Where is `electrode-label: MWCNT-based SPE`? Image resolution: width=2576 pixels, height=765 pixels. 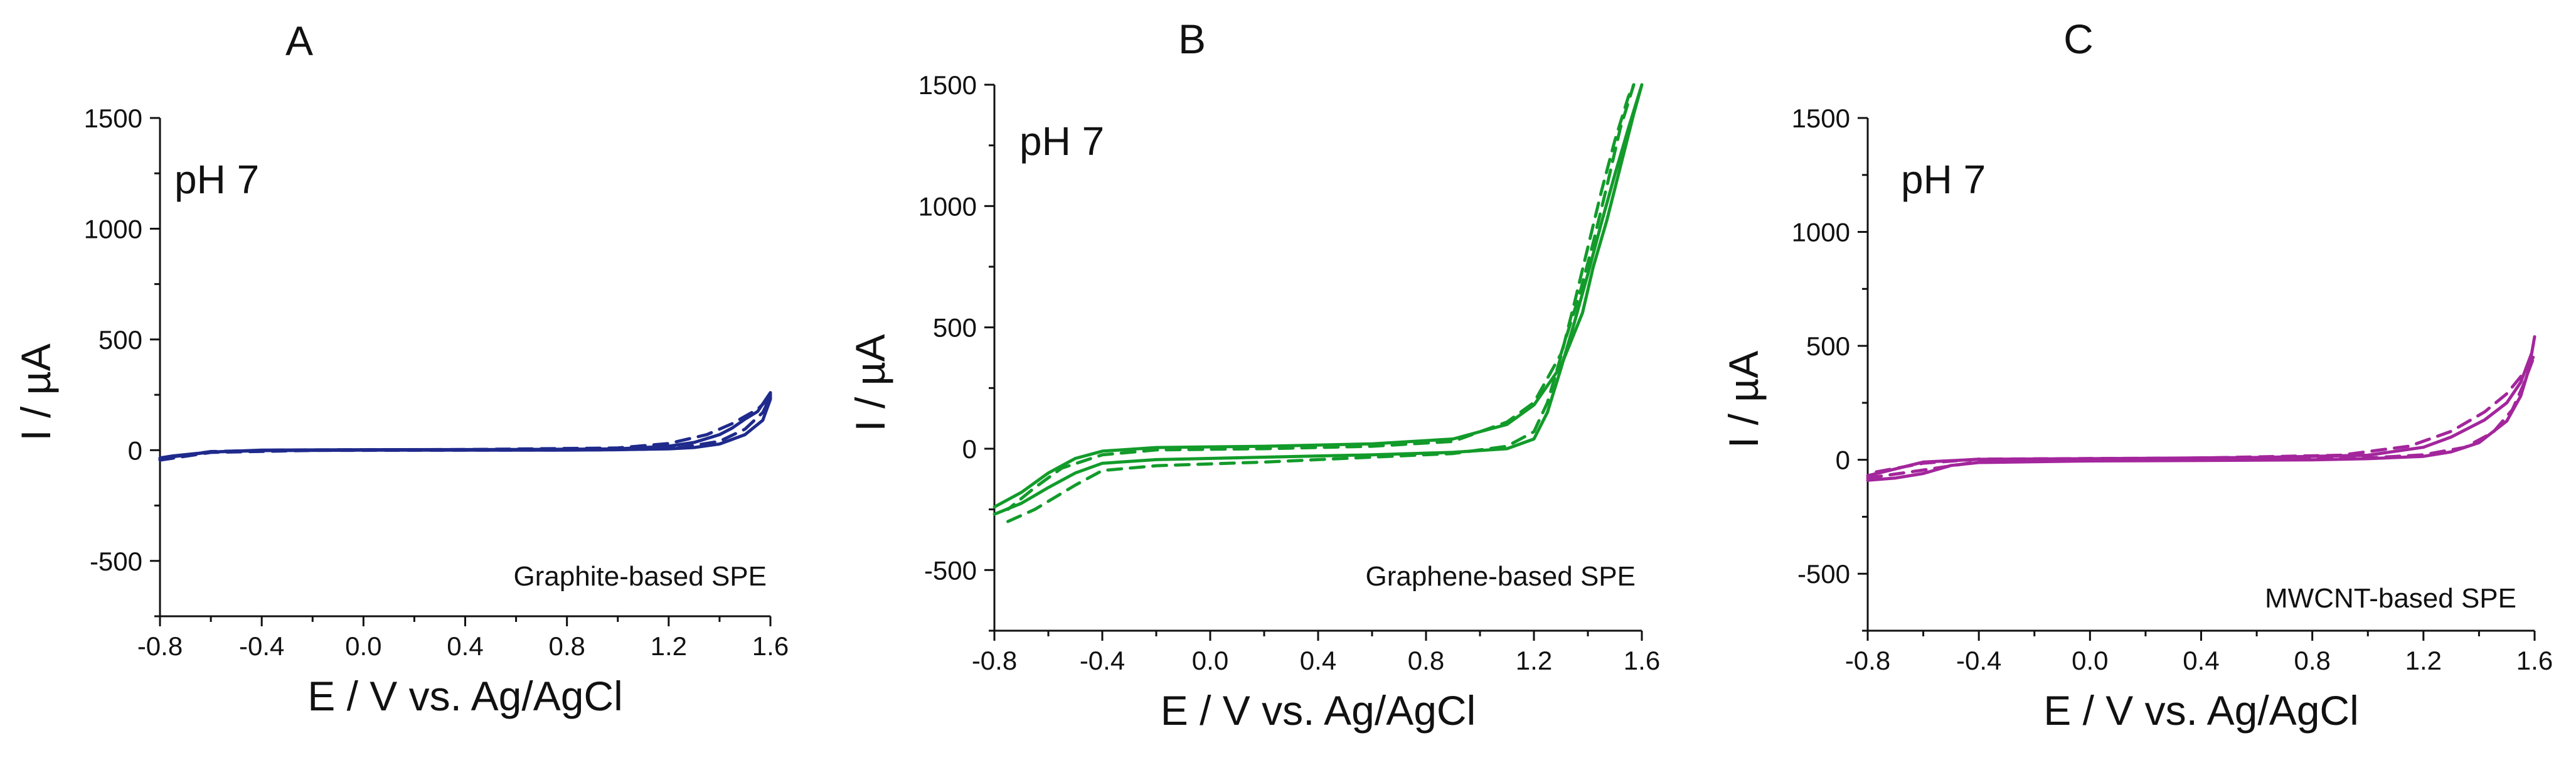
electrode-label: MWCNT-based SPE is located at coordinates (2390, 598).